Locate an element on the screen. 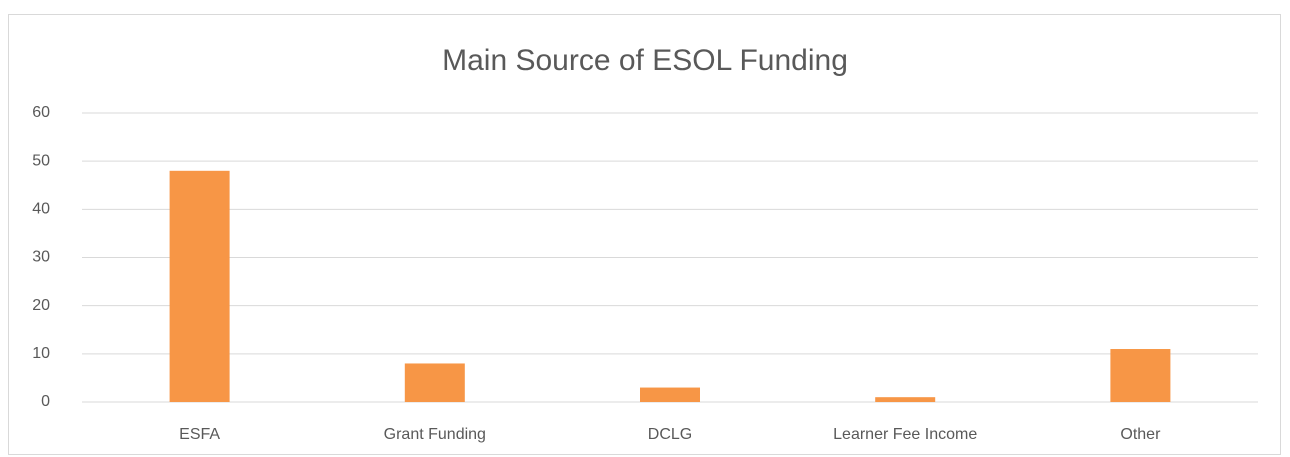 The image size is (1290, 457). y-tick-label: 20 is located at coordinates (41, 305).